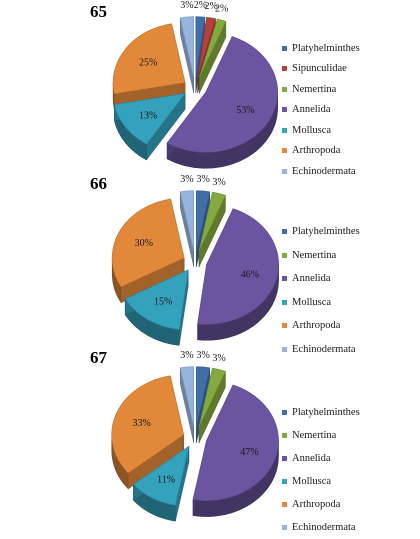 This screenshot has height=539, width=420. What do you see at coordinates (98, 357) in the screenshot?
I see `chart-title: 67` at bounding box center [98, 357].